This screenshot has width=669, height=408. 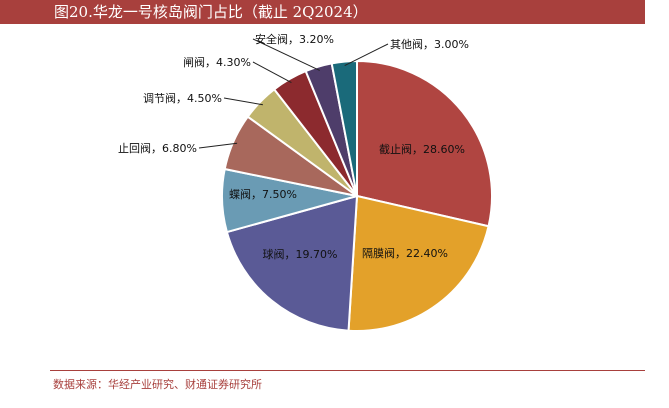 What do you see at coordinates (211, 12) in the screenshot?
I see `chart-title: 图20.华龙一号核岛阀门占比（截止 2Q2024）` at bounding box center [211, 12].